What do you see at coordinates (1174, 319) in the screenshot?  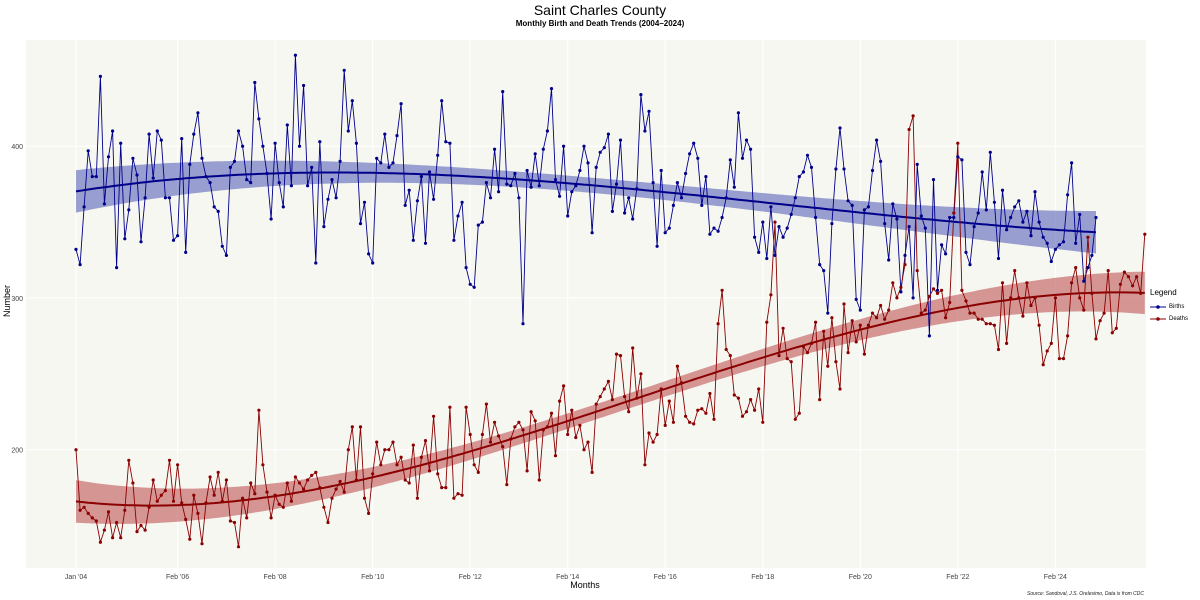 I see `legend-item-deaths: Deaths` at bounding box center [1174, 319].